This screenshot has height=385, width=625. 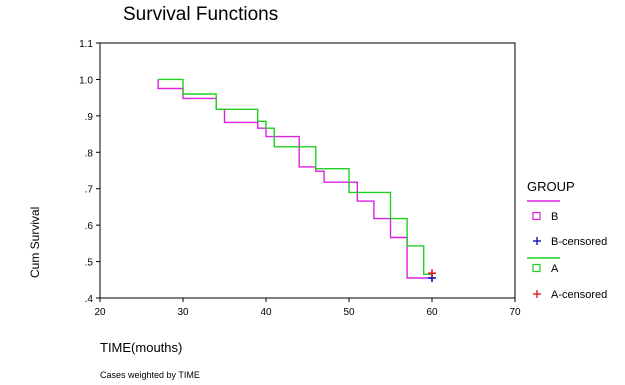 What do you see at coordinates (579, 242) in the screenshot?
I see `legend-label: B-censored` at bounding box center [579, 242].